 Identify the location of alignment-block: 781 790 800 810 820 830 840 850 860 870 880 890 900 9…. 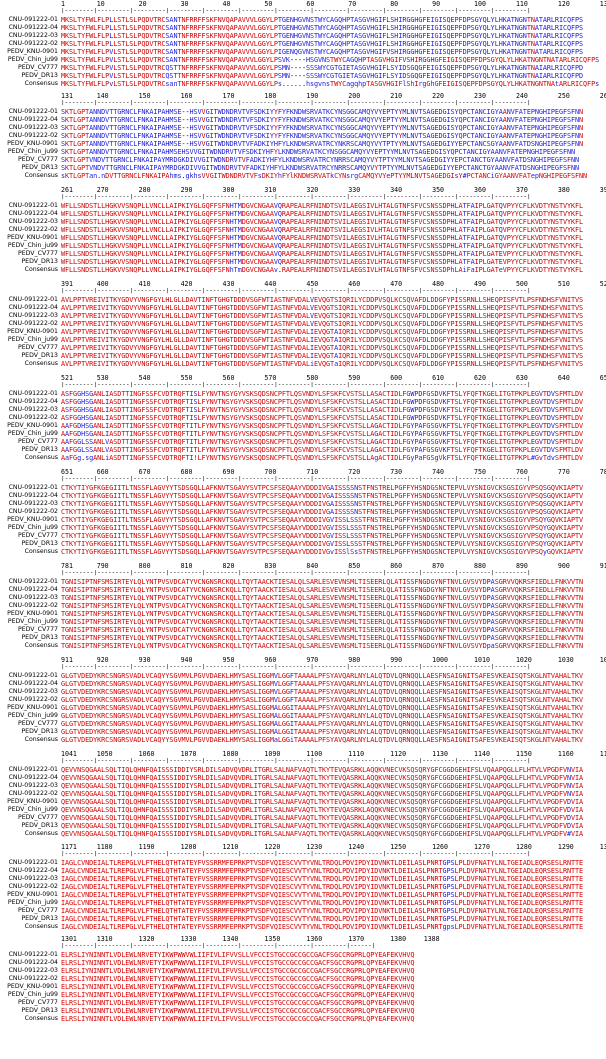
(303, 624).